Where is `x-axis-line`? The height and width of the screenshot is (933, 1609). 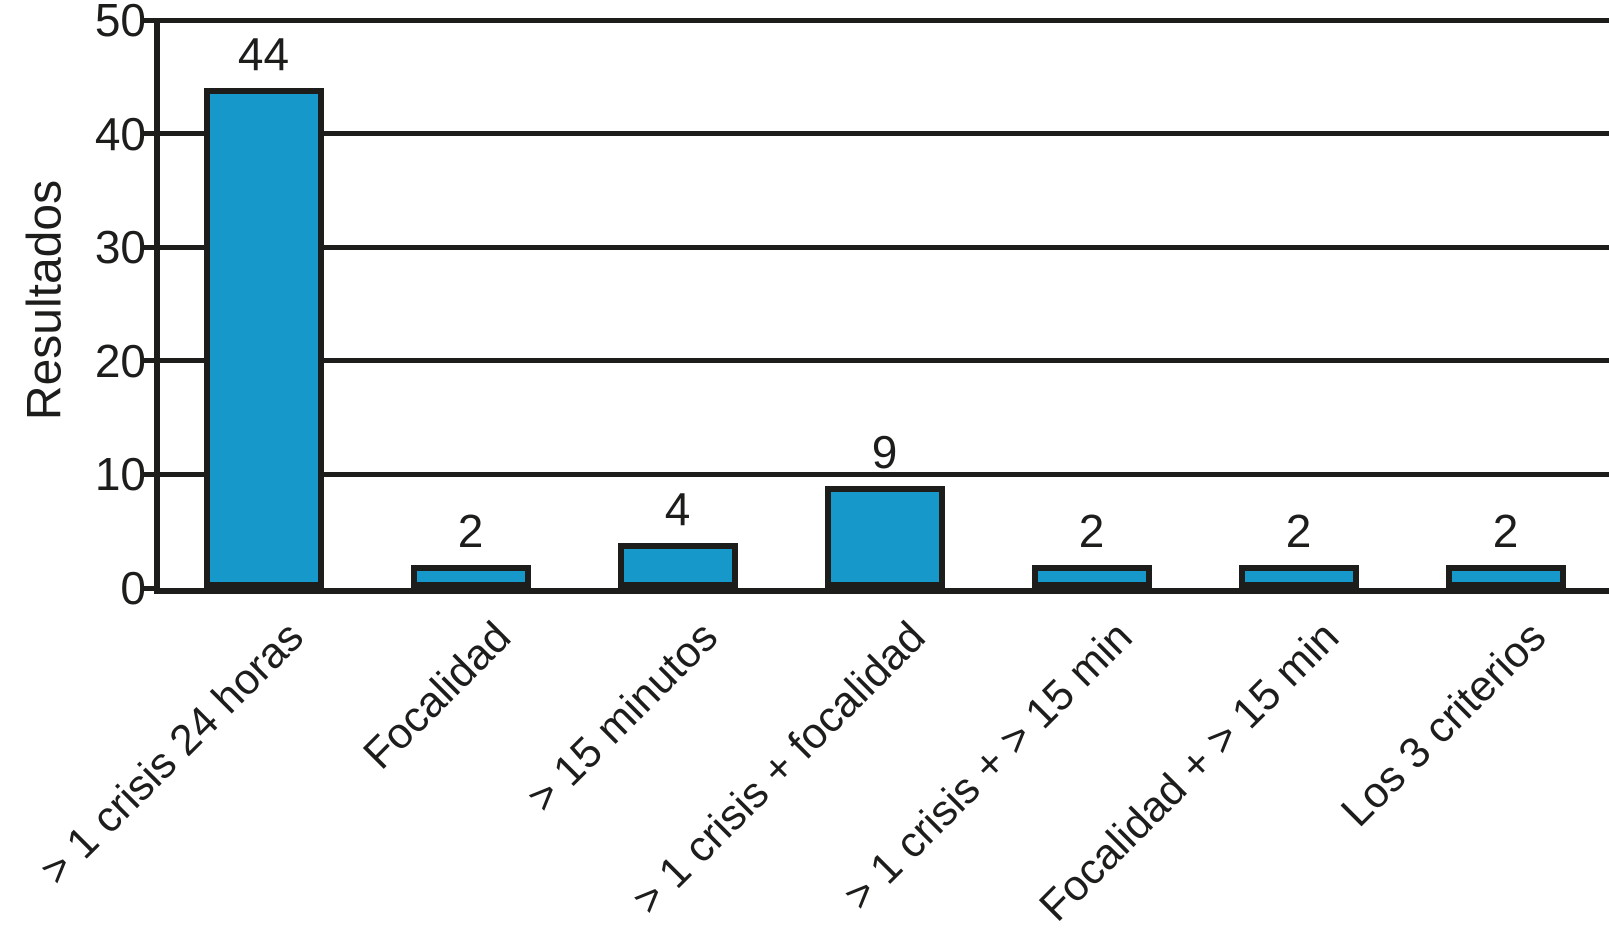 x-axis-line is located at coordinates (881, 591).